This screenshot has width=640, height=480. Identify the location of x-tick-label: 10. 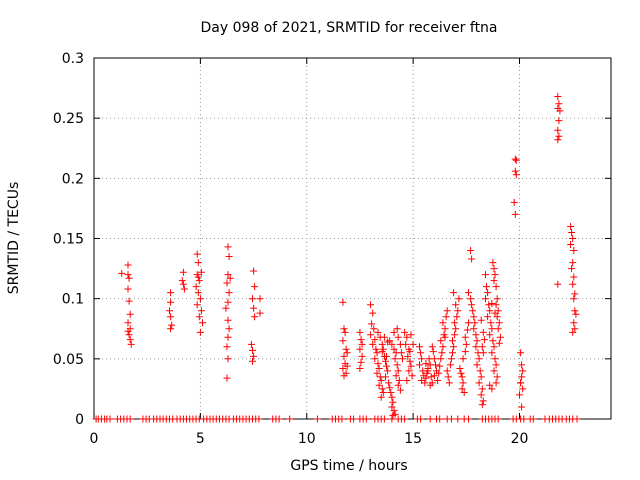
(307, 439).